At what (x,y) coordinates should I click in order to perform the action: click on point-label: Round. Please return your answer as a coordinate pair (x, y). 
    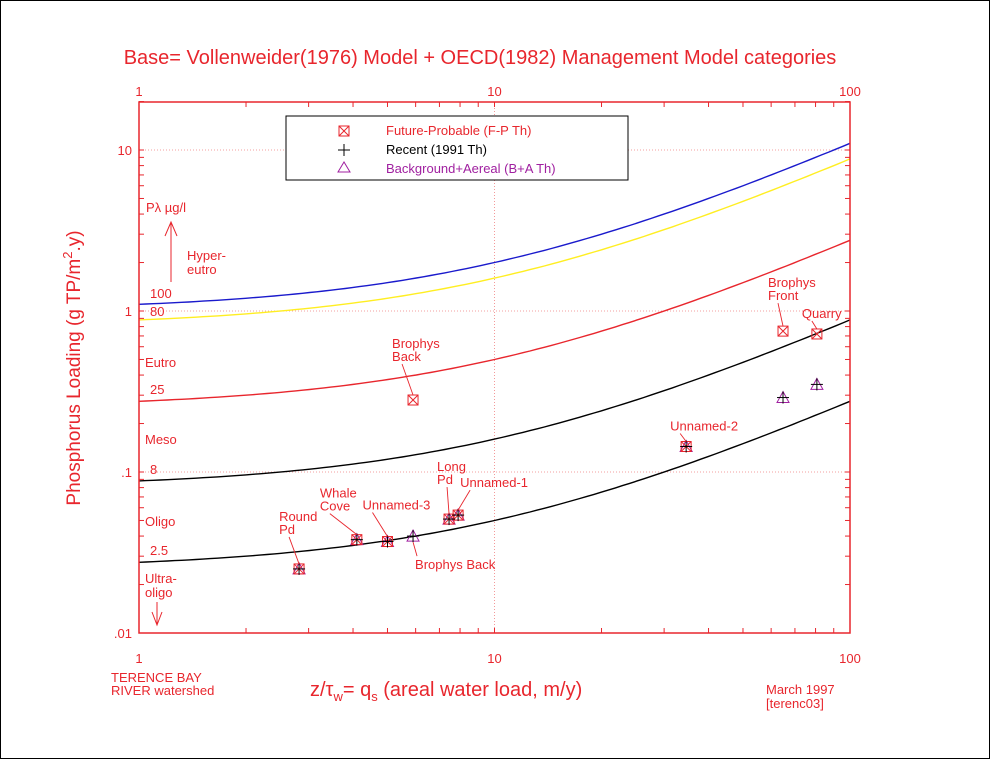
    Looking at the image, I should click on (298, 516).